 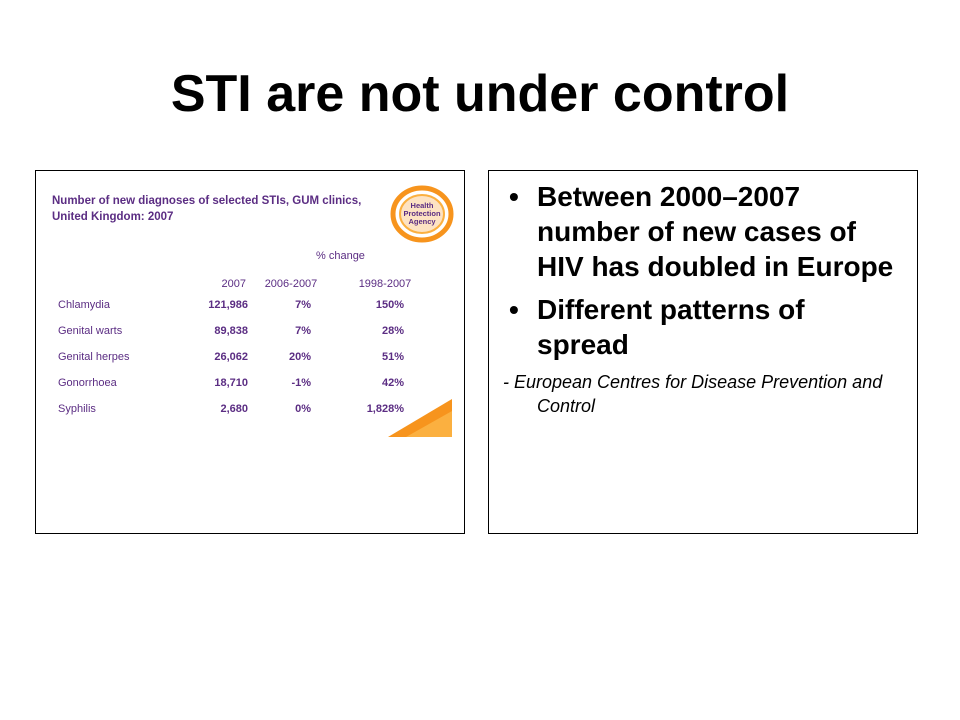 What do you see at coordinates (90, 331) in the screenshot?
I see `row-label-genital-warts: Genital warts` at bounding box center [90, 331].